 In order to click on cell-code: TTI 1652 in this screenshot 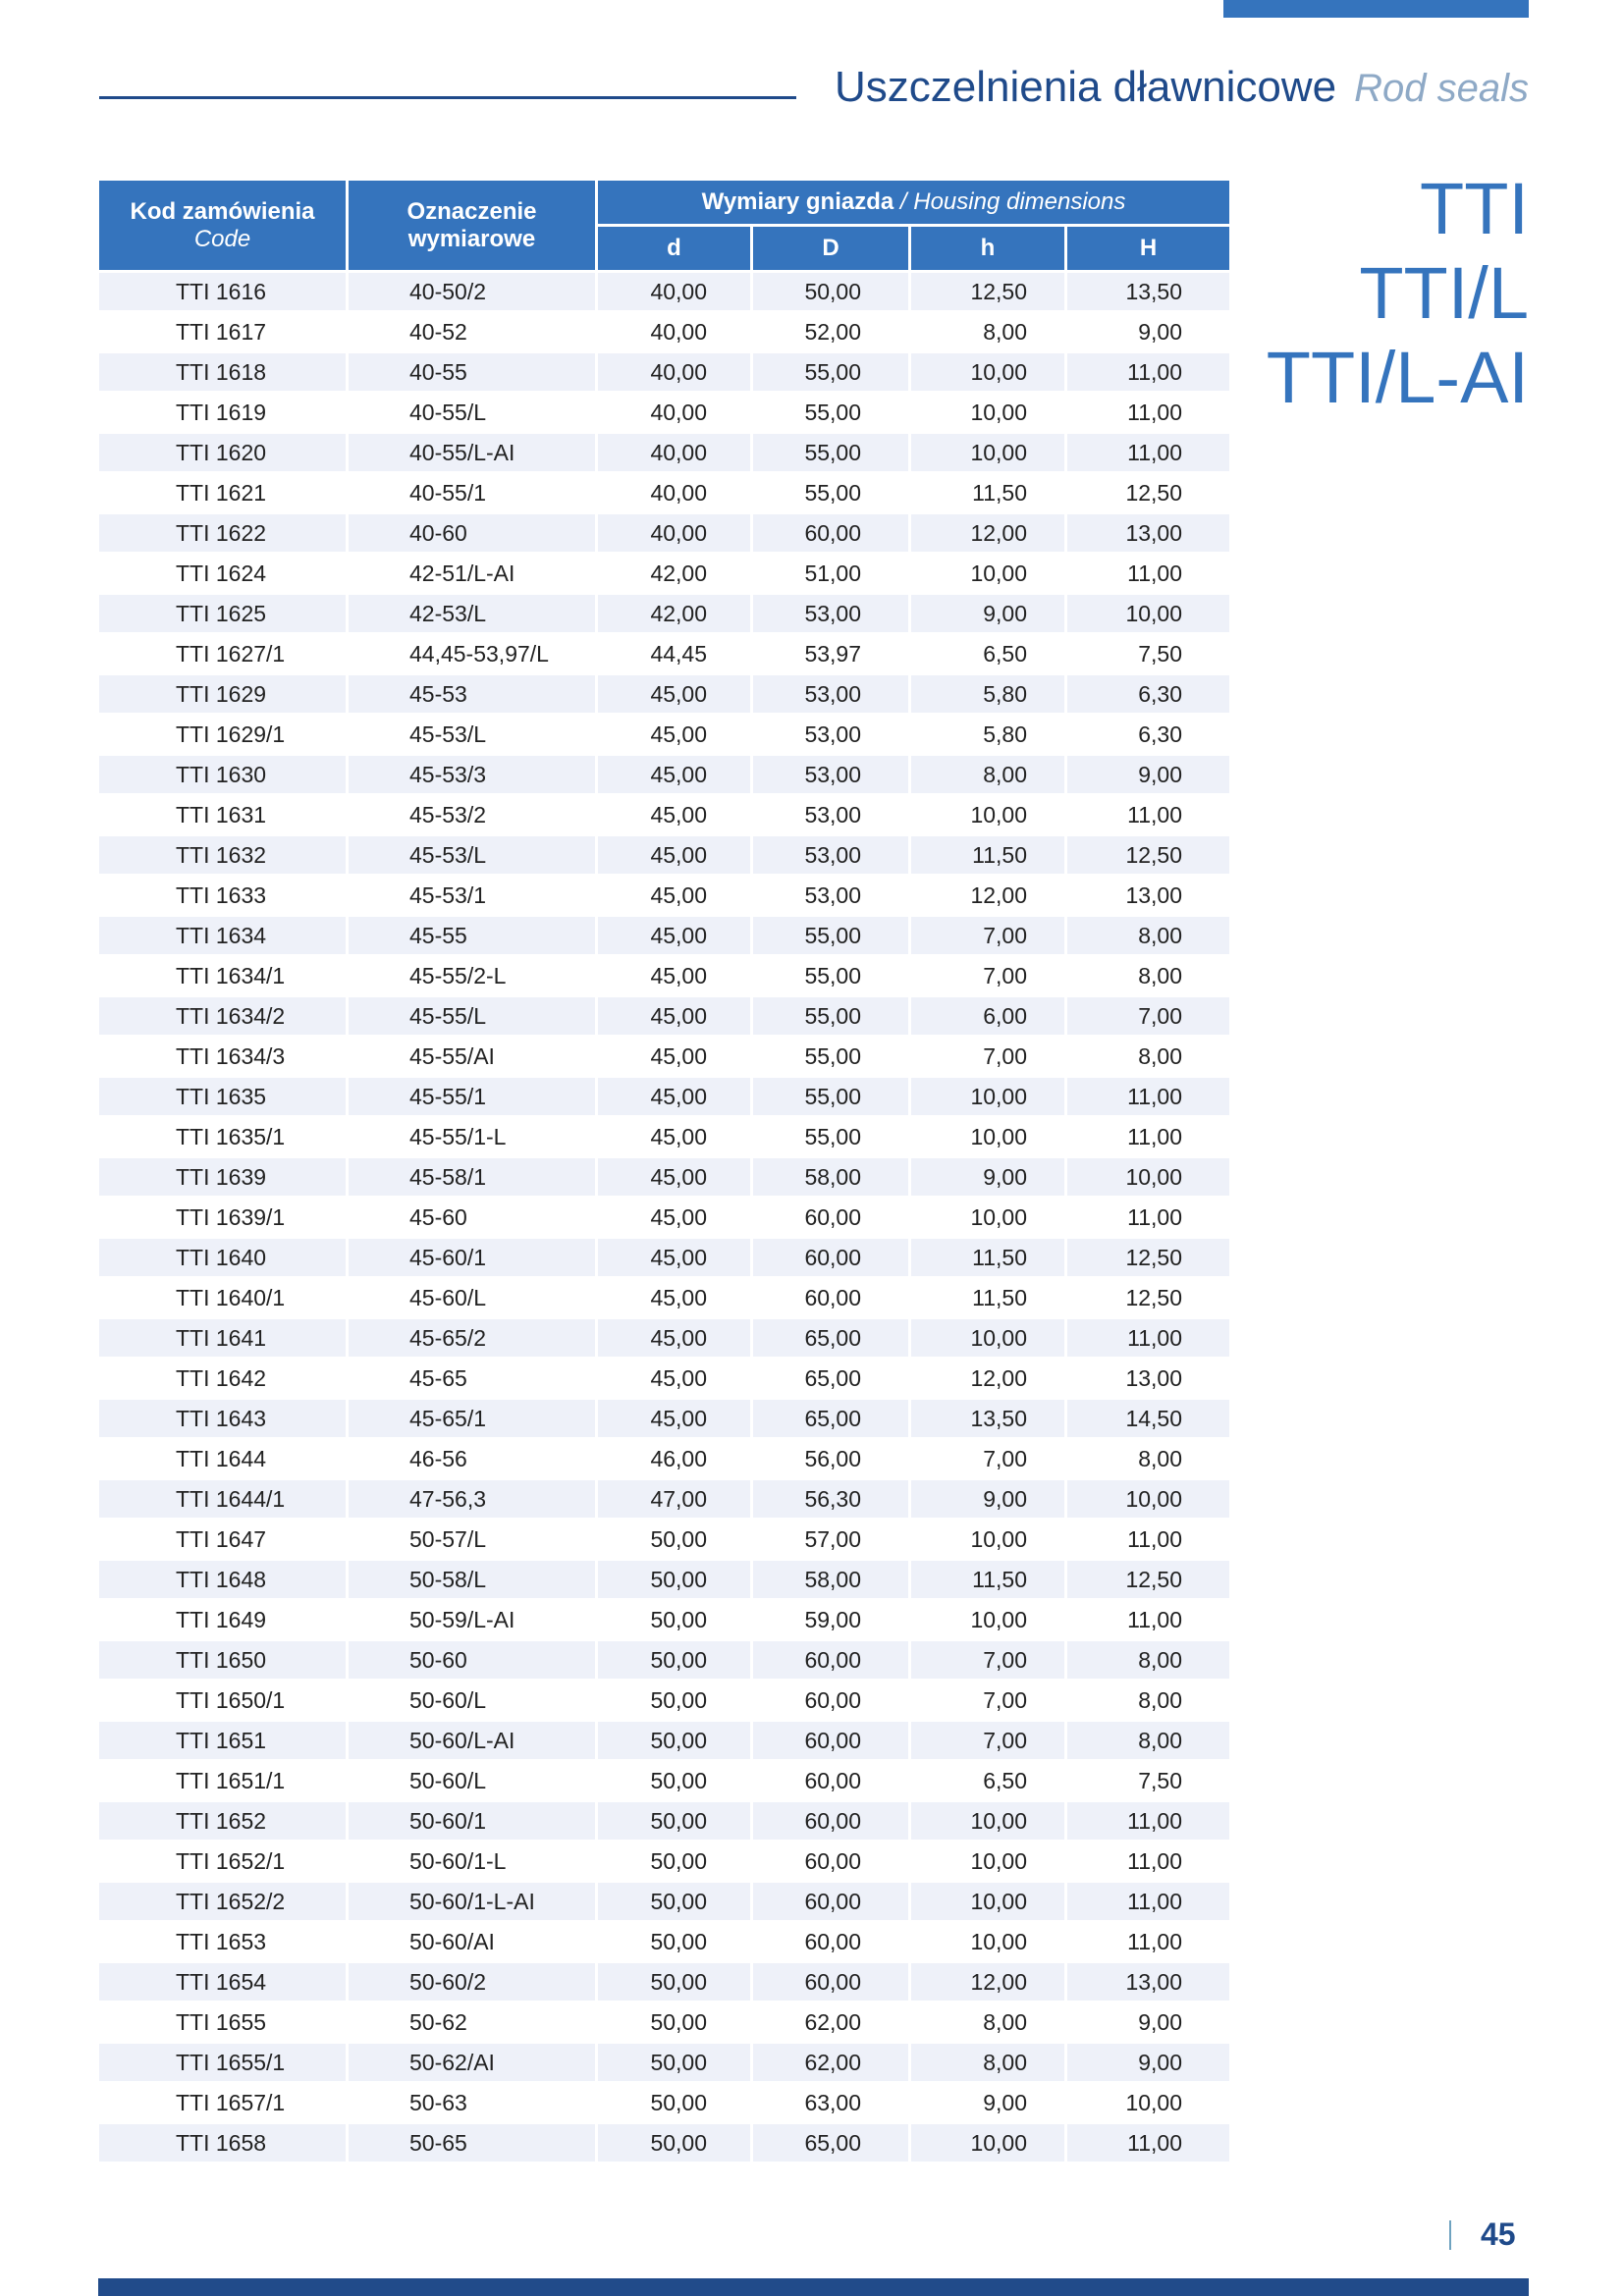, I will do `click(222, 1821)`.